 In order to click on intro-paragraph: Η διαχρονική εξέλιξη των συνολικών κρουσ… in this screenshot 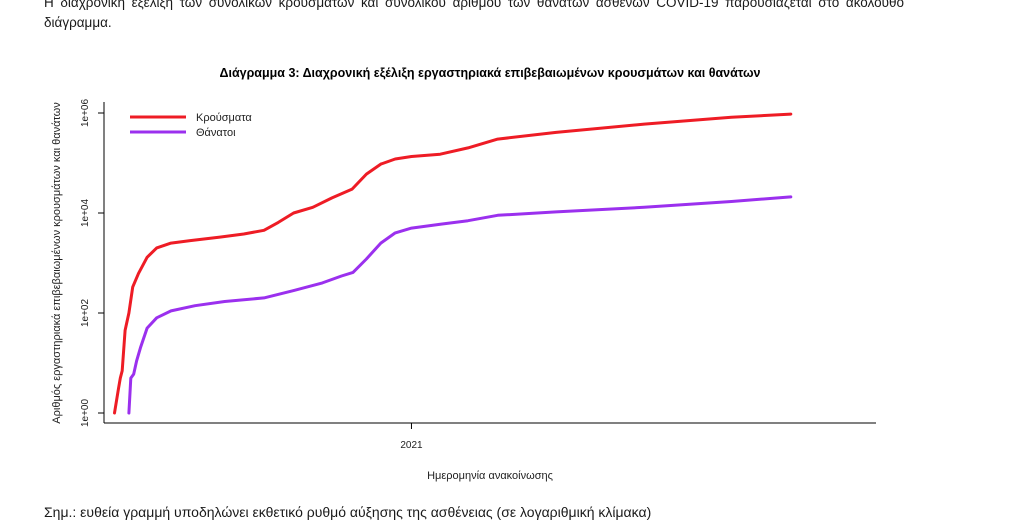, I will do `click(474, 15)`.